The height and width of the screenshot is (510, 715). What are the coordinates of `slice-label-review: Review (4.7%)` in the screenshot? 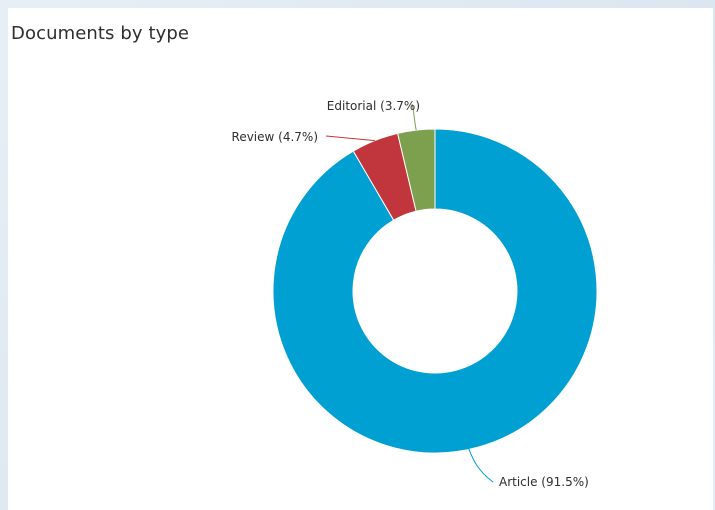 It's located at (275, 137).